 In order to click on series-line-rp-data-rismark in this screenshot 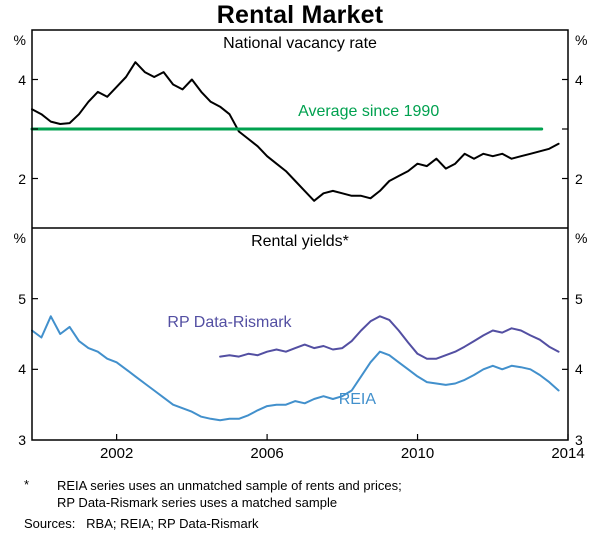, I will do `click(389, 337)`.